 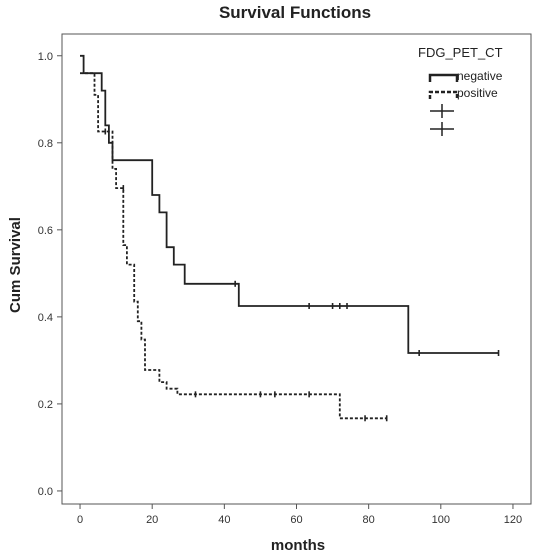 I want to click on x-axis-label: months, so click(x=298, y=545).